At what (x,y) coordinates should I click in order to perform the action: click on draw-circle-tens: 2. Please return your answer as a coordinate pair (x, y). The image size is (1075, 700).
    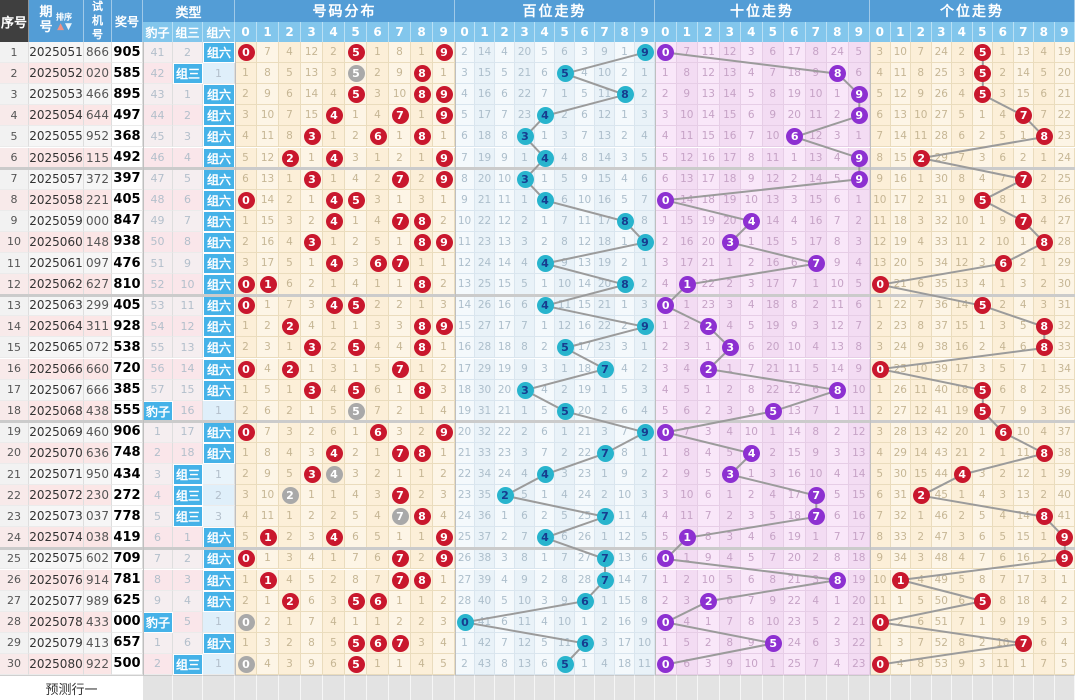
    Looking at the image, I should click on (709, 601).